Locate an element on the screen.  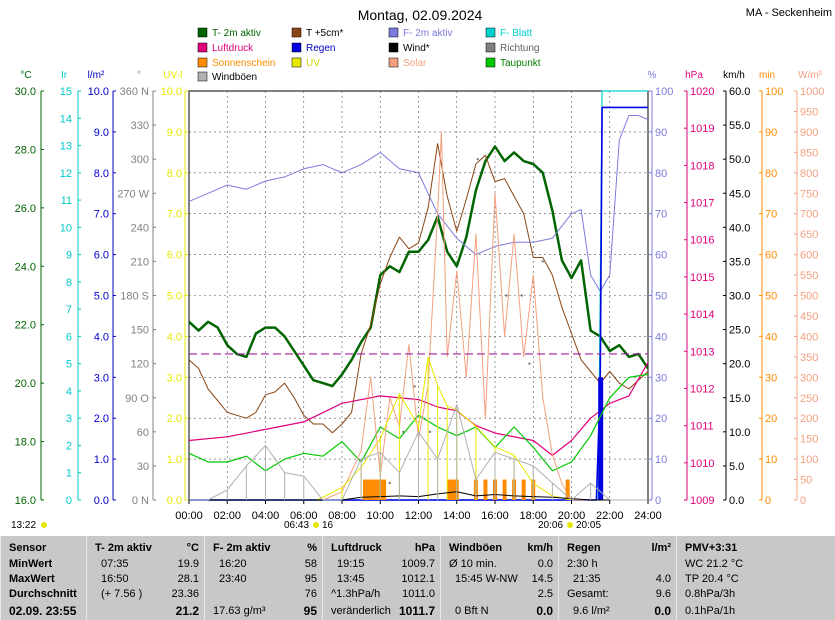
tick-label-uv: 2 is located at coordinates (69, 446).